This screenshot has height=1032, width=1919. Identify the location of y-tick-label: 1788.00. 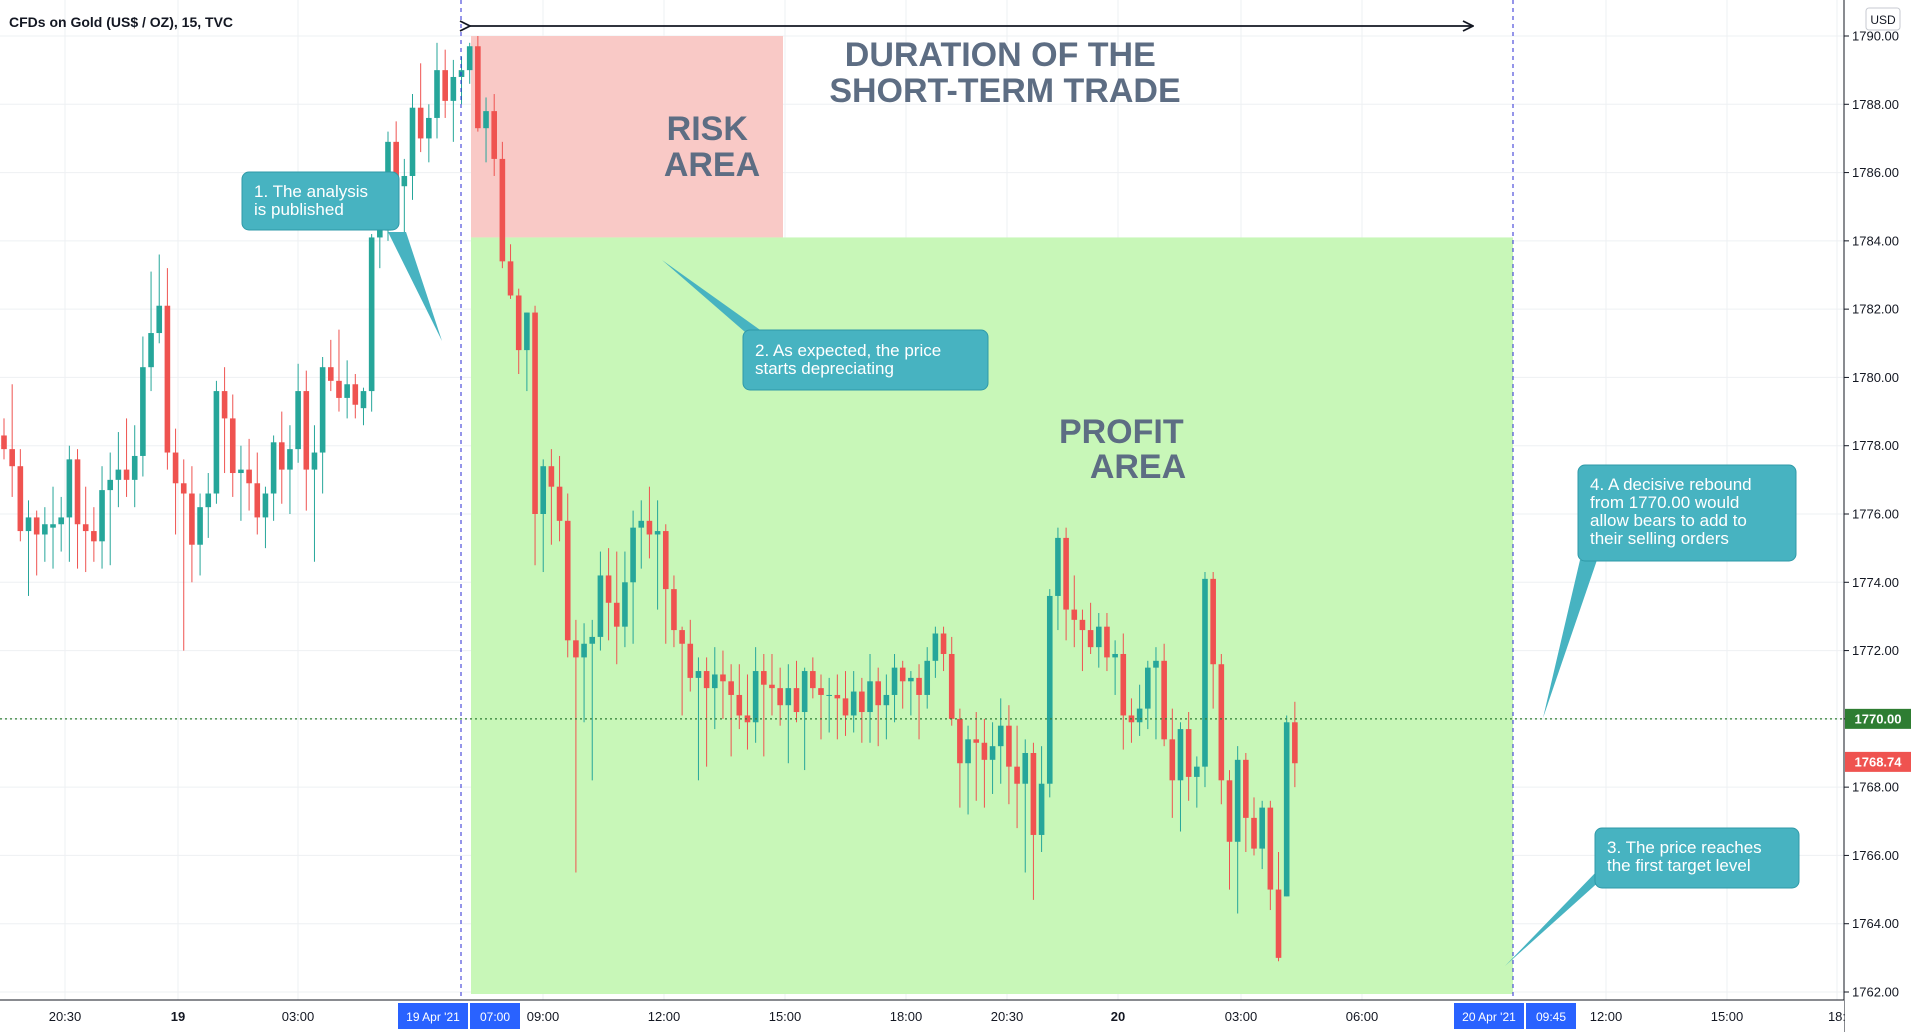
(1875, 104).